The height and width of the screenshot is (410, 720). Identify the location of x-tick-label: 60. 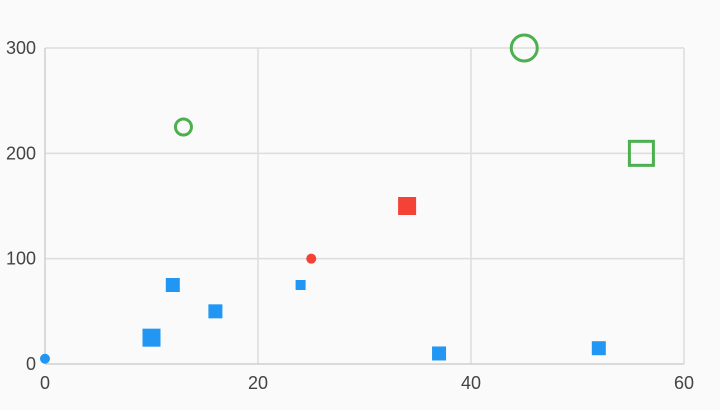
(684, 383).